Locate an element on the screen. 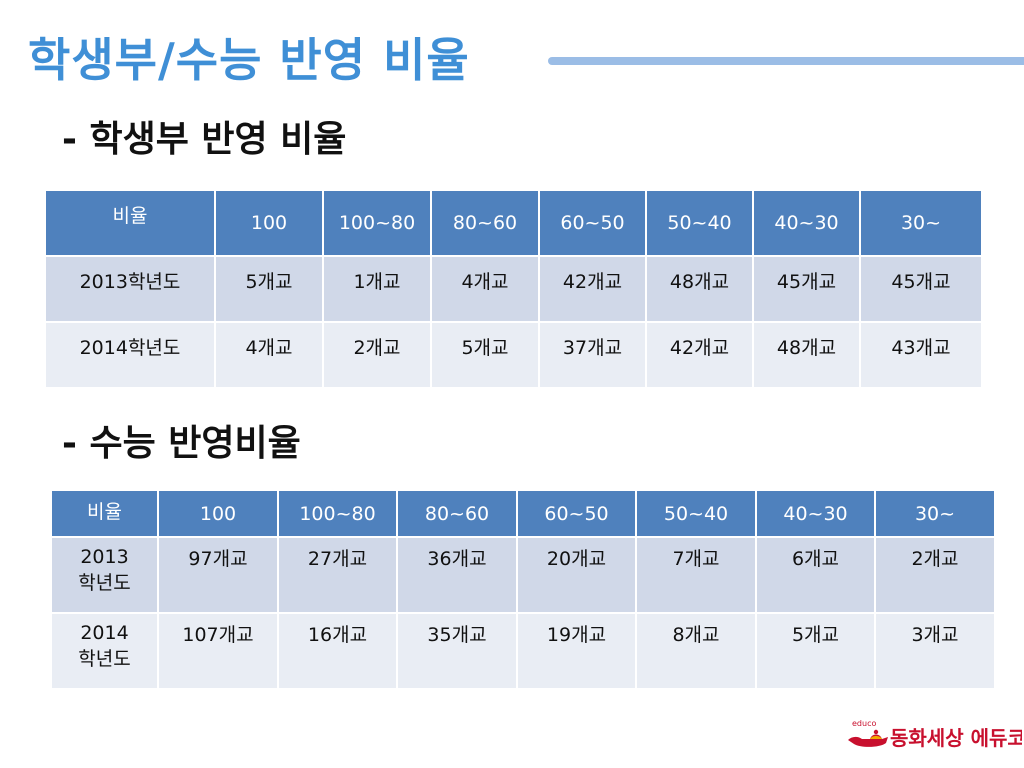 This screenshot has height=768, width=1024. table-cell: 27개교 is located at coordinates (337, 575).